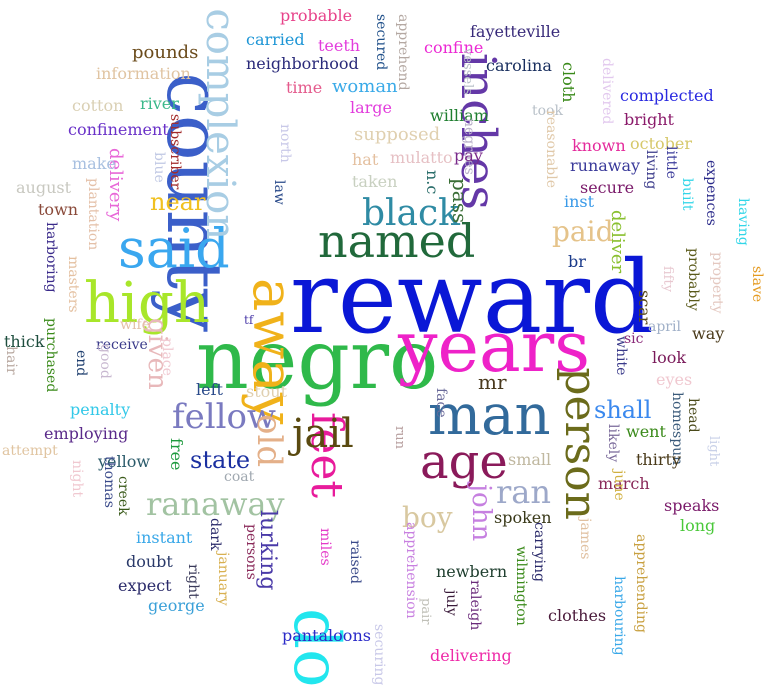 The width and height of the screenshot is (768, 688). I want to click on word: raleigh, so click(475, 605).